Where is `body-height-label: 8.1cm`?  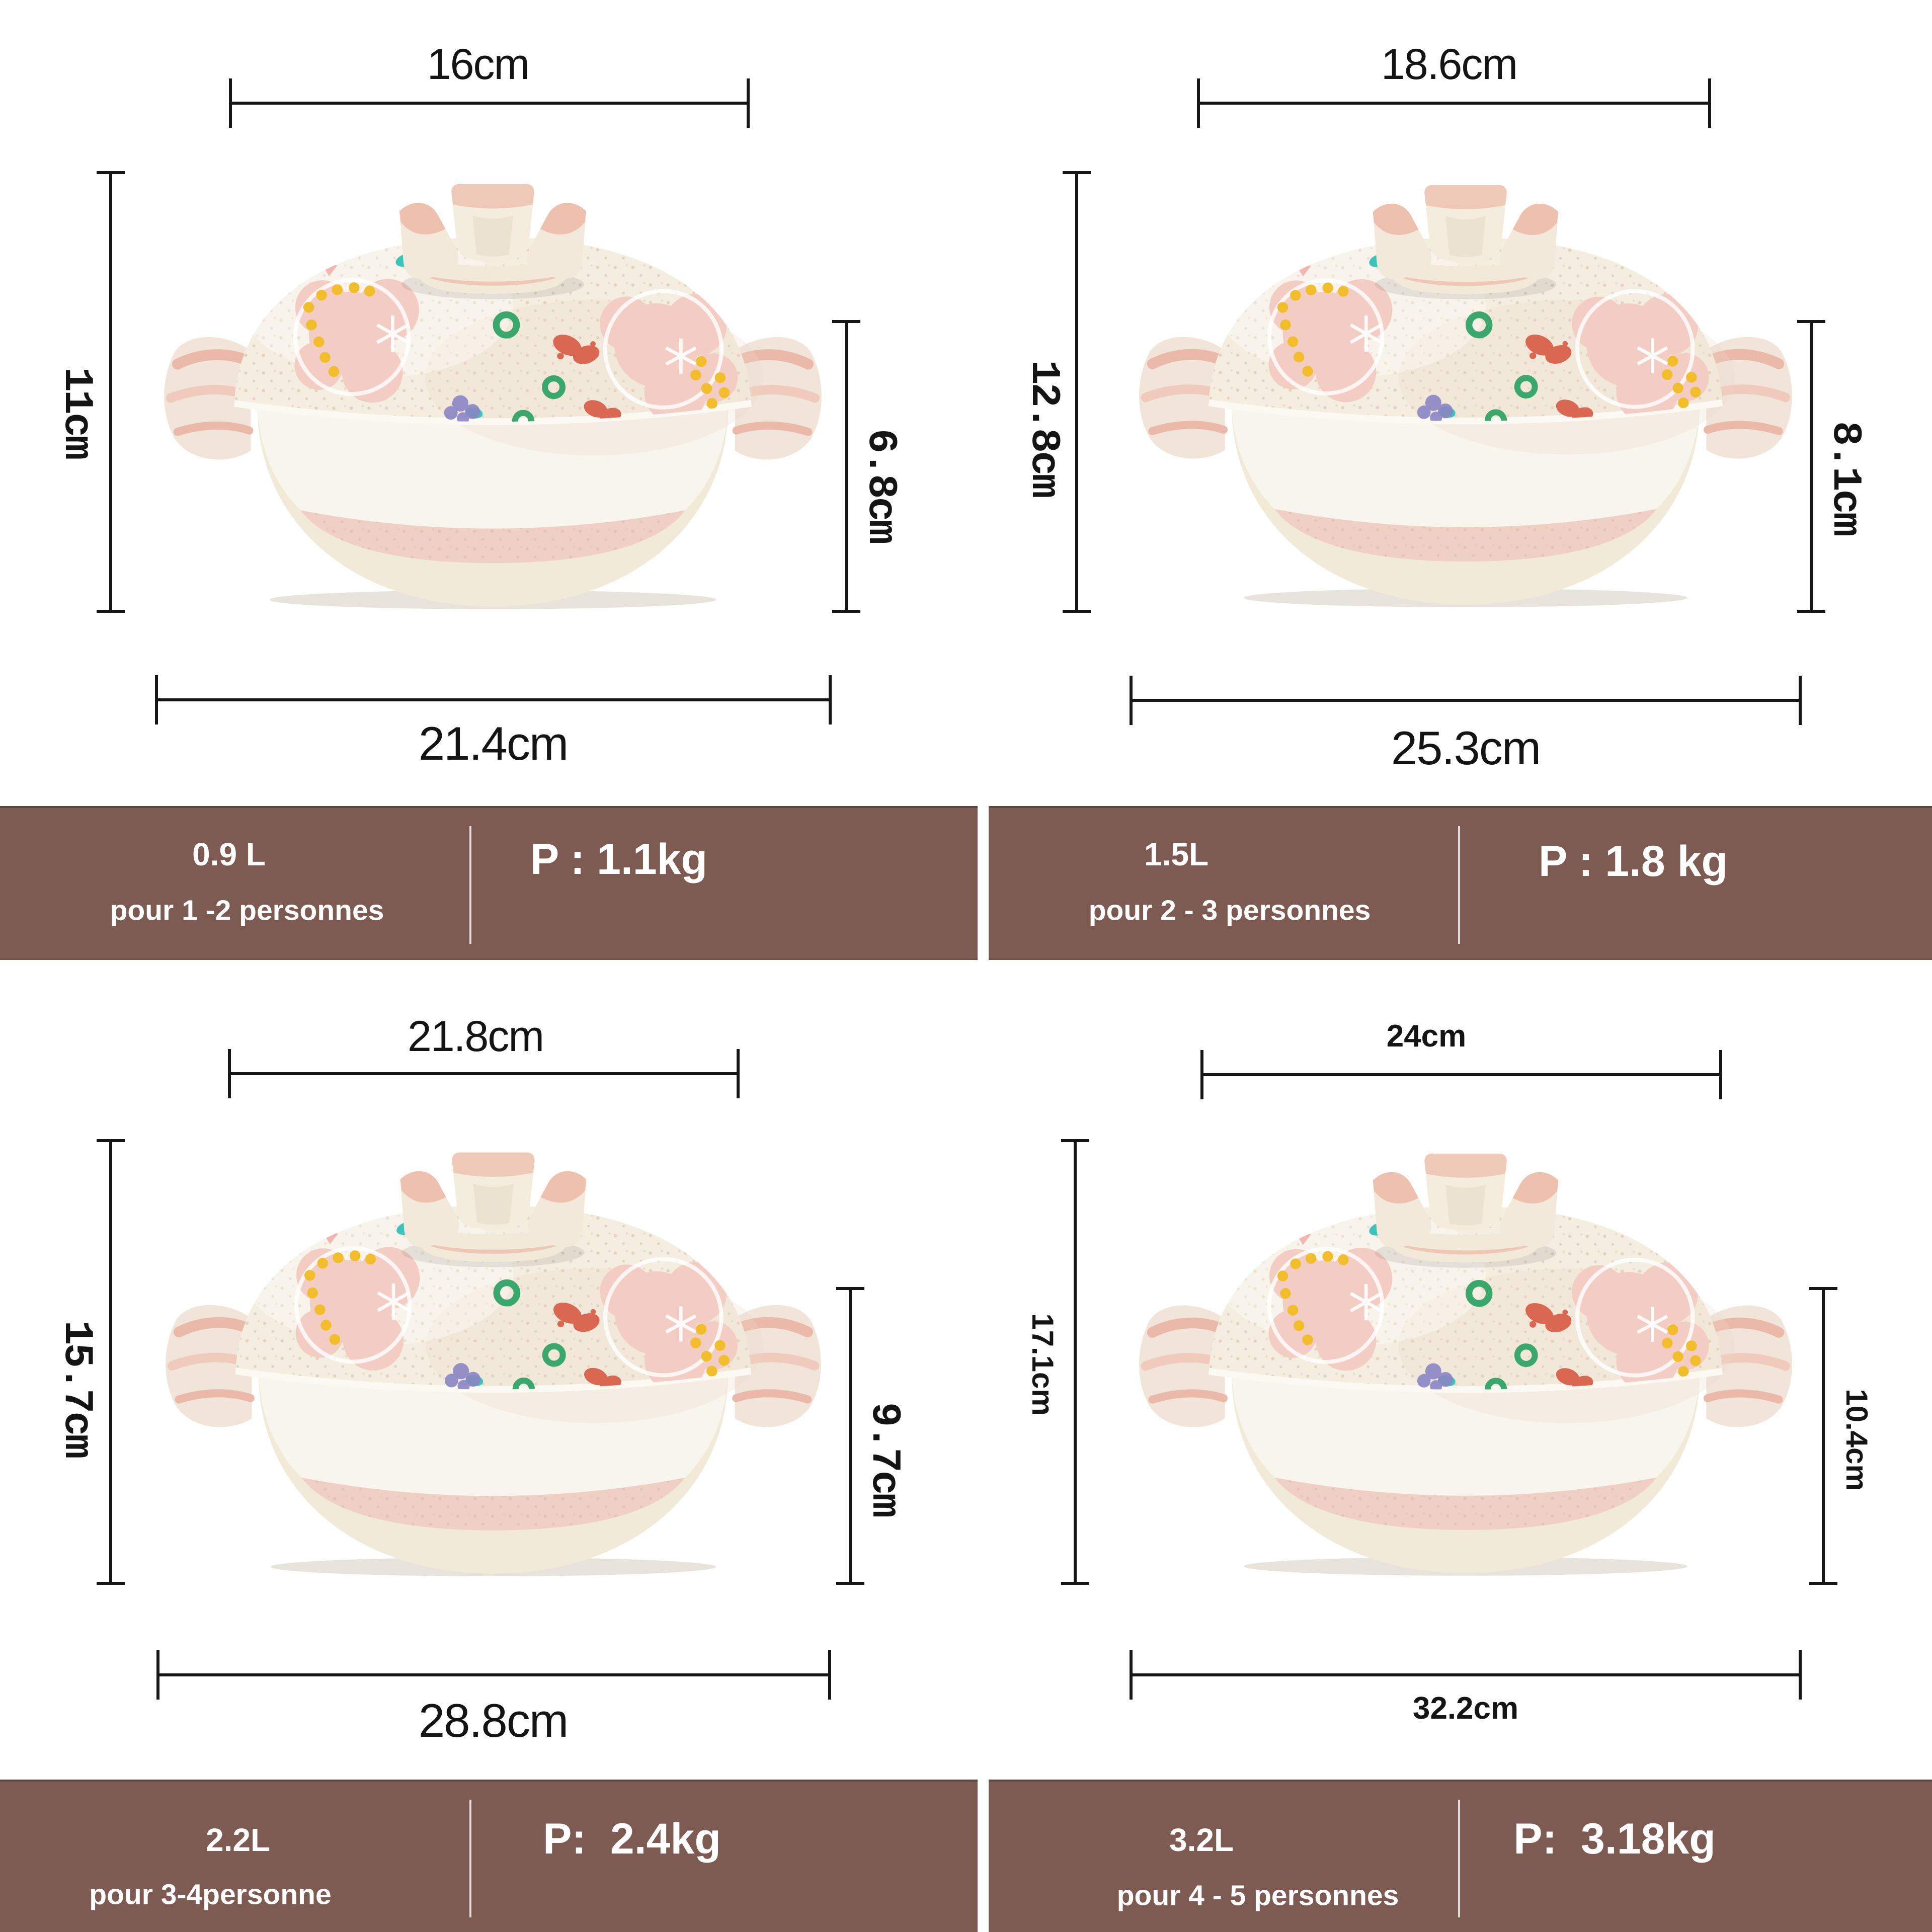 body-height-label: 8.1cm is located at coordinates (1846, 478).